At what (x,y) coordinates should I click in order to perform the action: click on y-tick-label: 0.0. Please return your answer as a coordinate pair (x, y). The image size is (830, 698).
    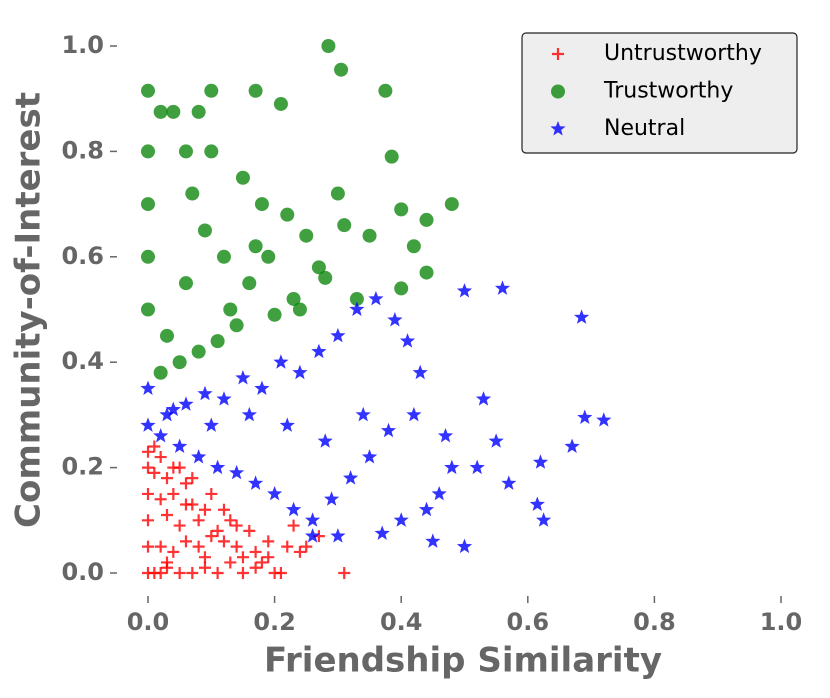
    Looking at the image, I should click on (82, 572).